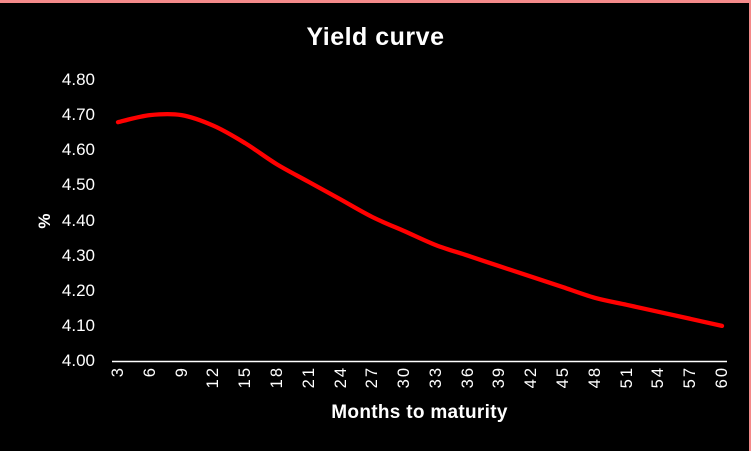 The image size is (751, 451). I want to click on x-tick-label: 57, so click(690, 377).